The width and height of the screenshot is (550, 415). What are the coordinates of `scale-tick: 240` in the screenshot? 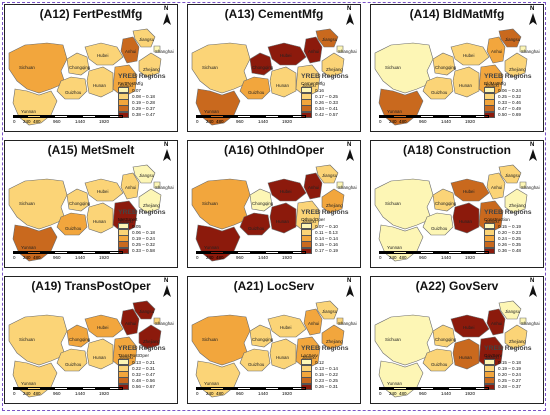 It's located at (210, 393).